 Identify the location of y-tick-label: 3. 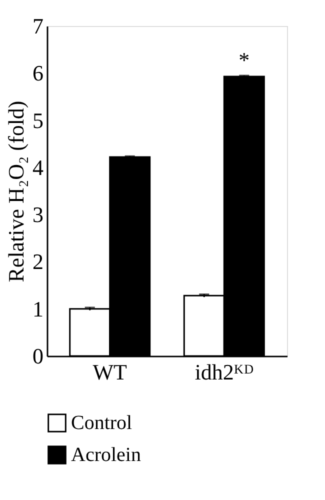
(38, 215).